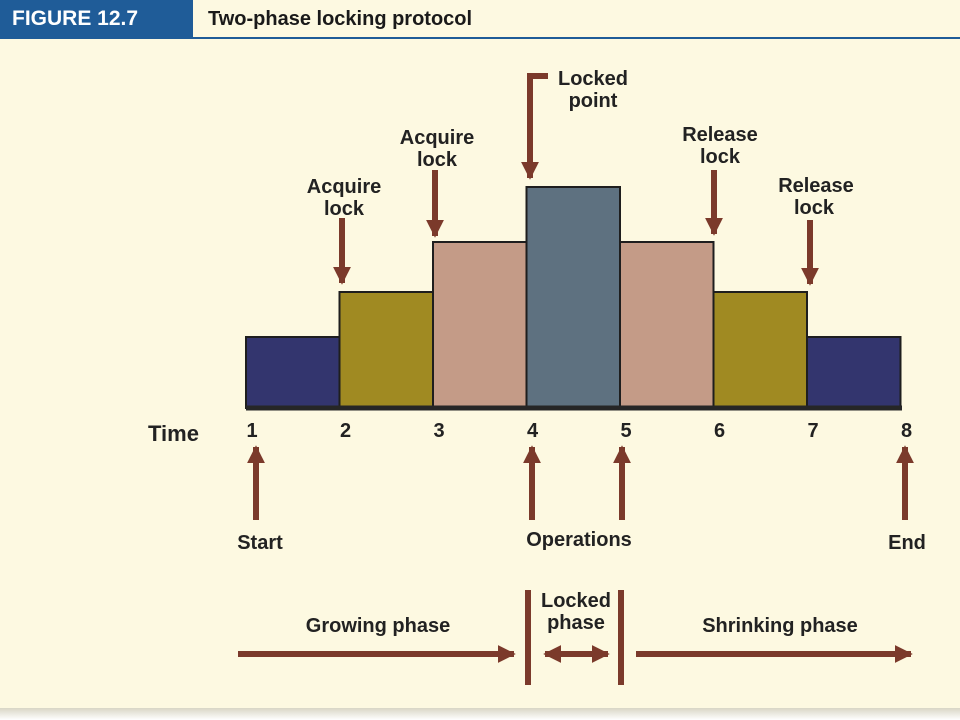  I want to click on label-line: Locked, so click(593, 79).